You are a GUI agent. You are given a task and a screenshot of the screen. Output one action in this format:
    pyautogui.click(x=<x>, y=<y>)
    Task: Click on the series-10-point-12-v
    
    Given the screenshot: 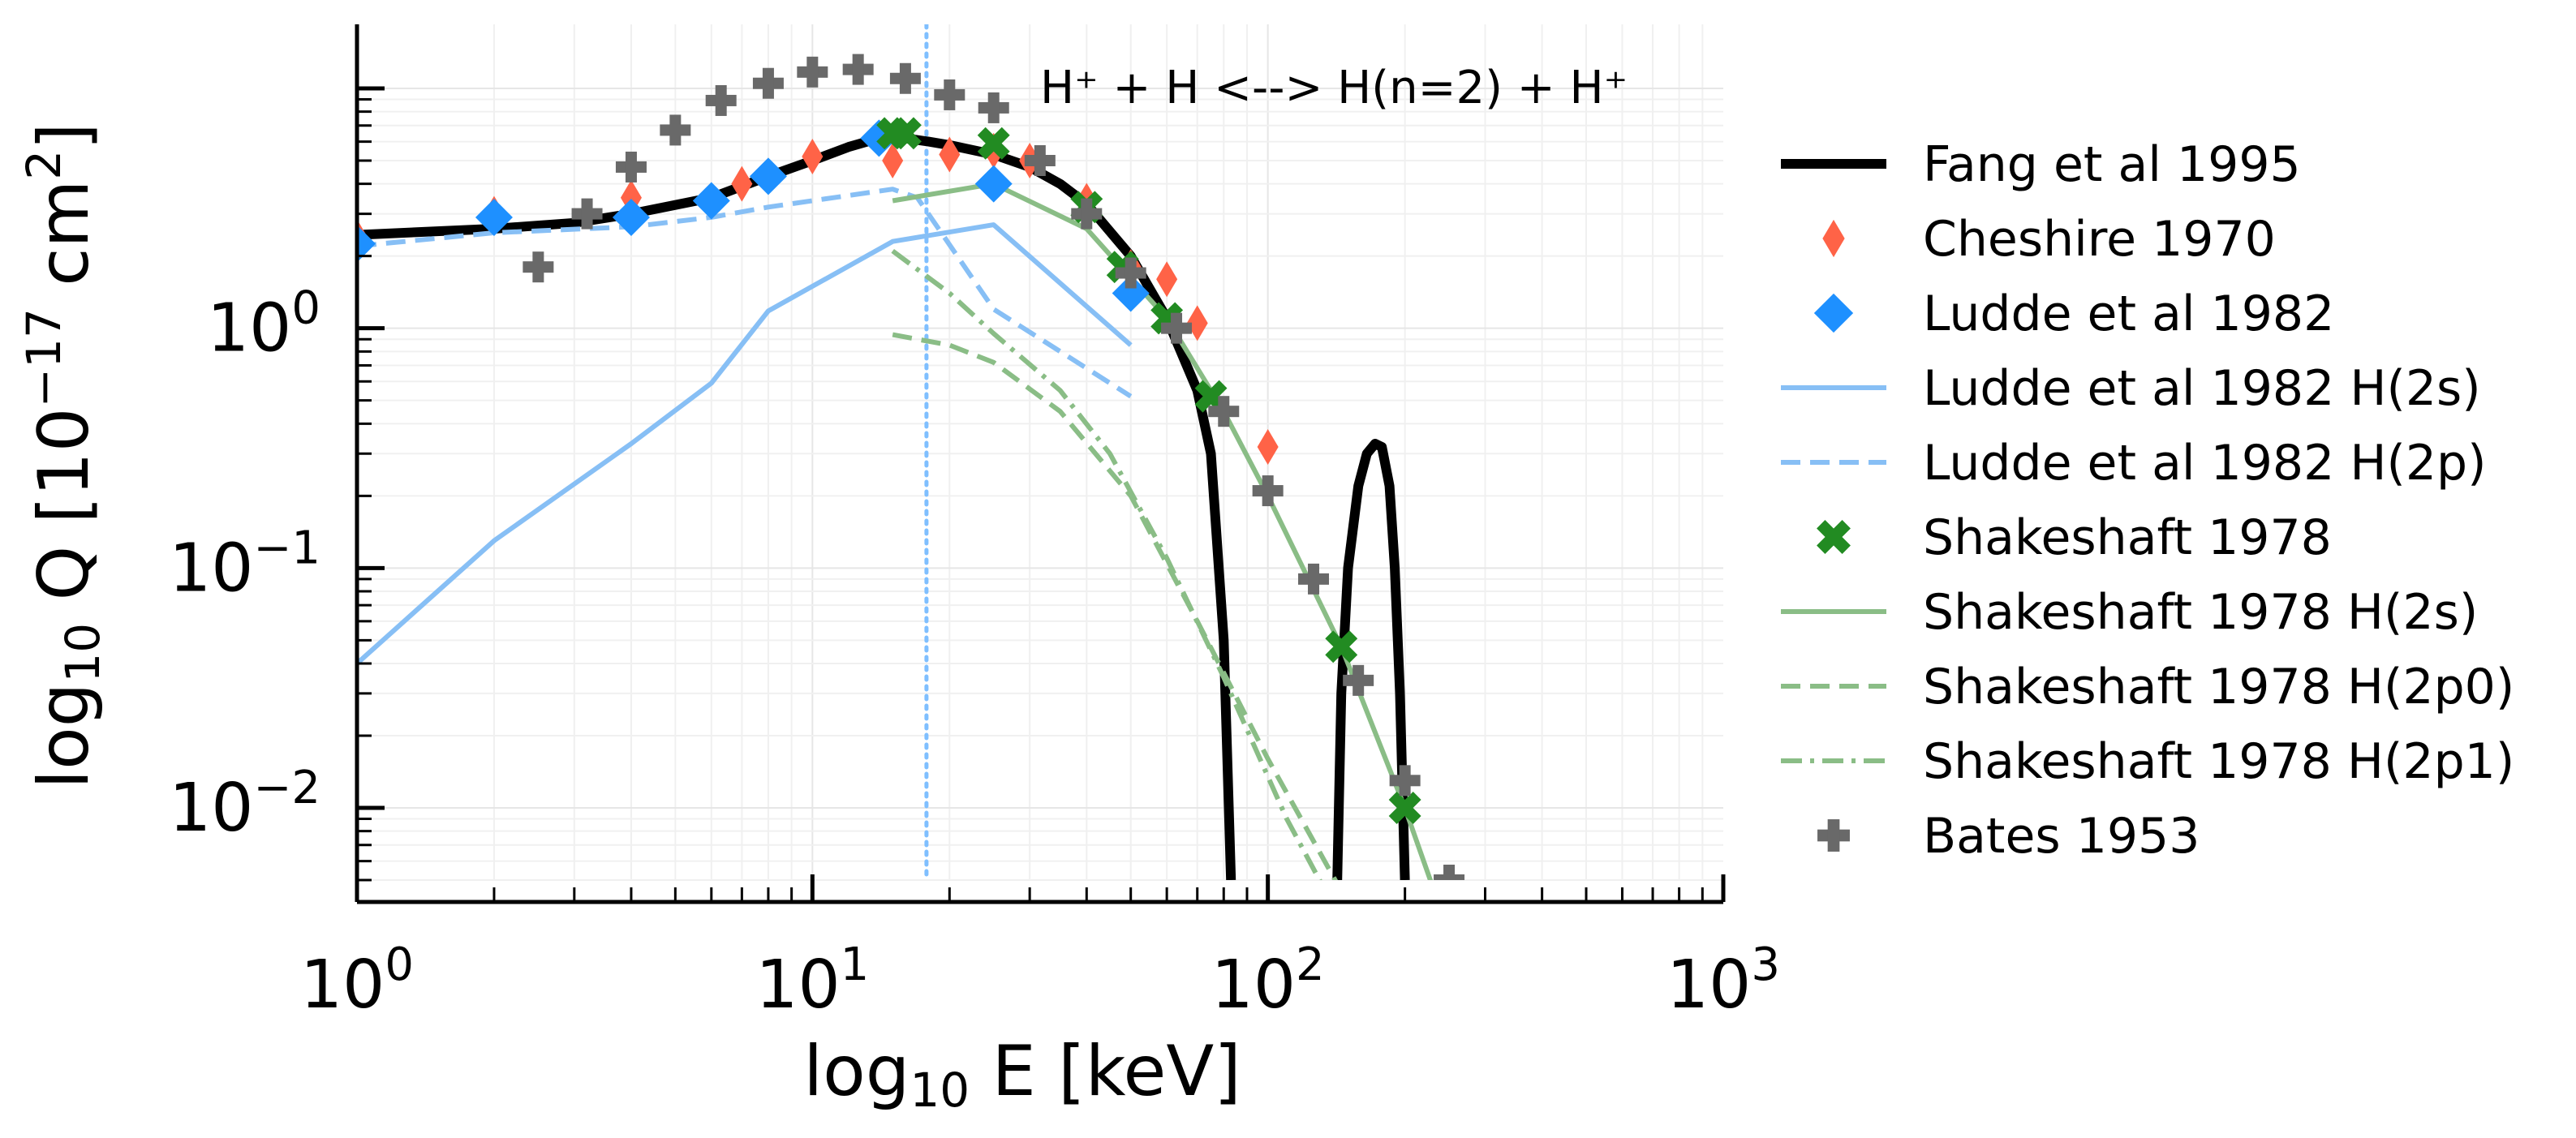 What is the action you would take?
    pyautogui.click(x=1087, y=214)
    